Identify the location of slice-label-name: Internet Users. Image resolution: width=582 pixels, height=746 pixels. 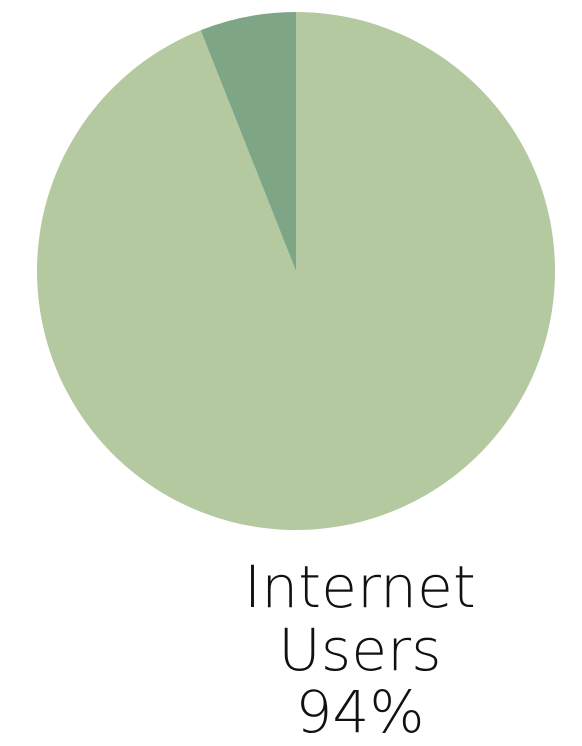
(360, 618).